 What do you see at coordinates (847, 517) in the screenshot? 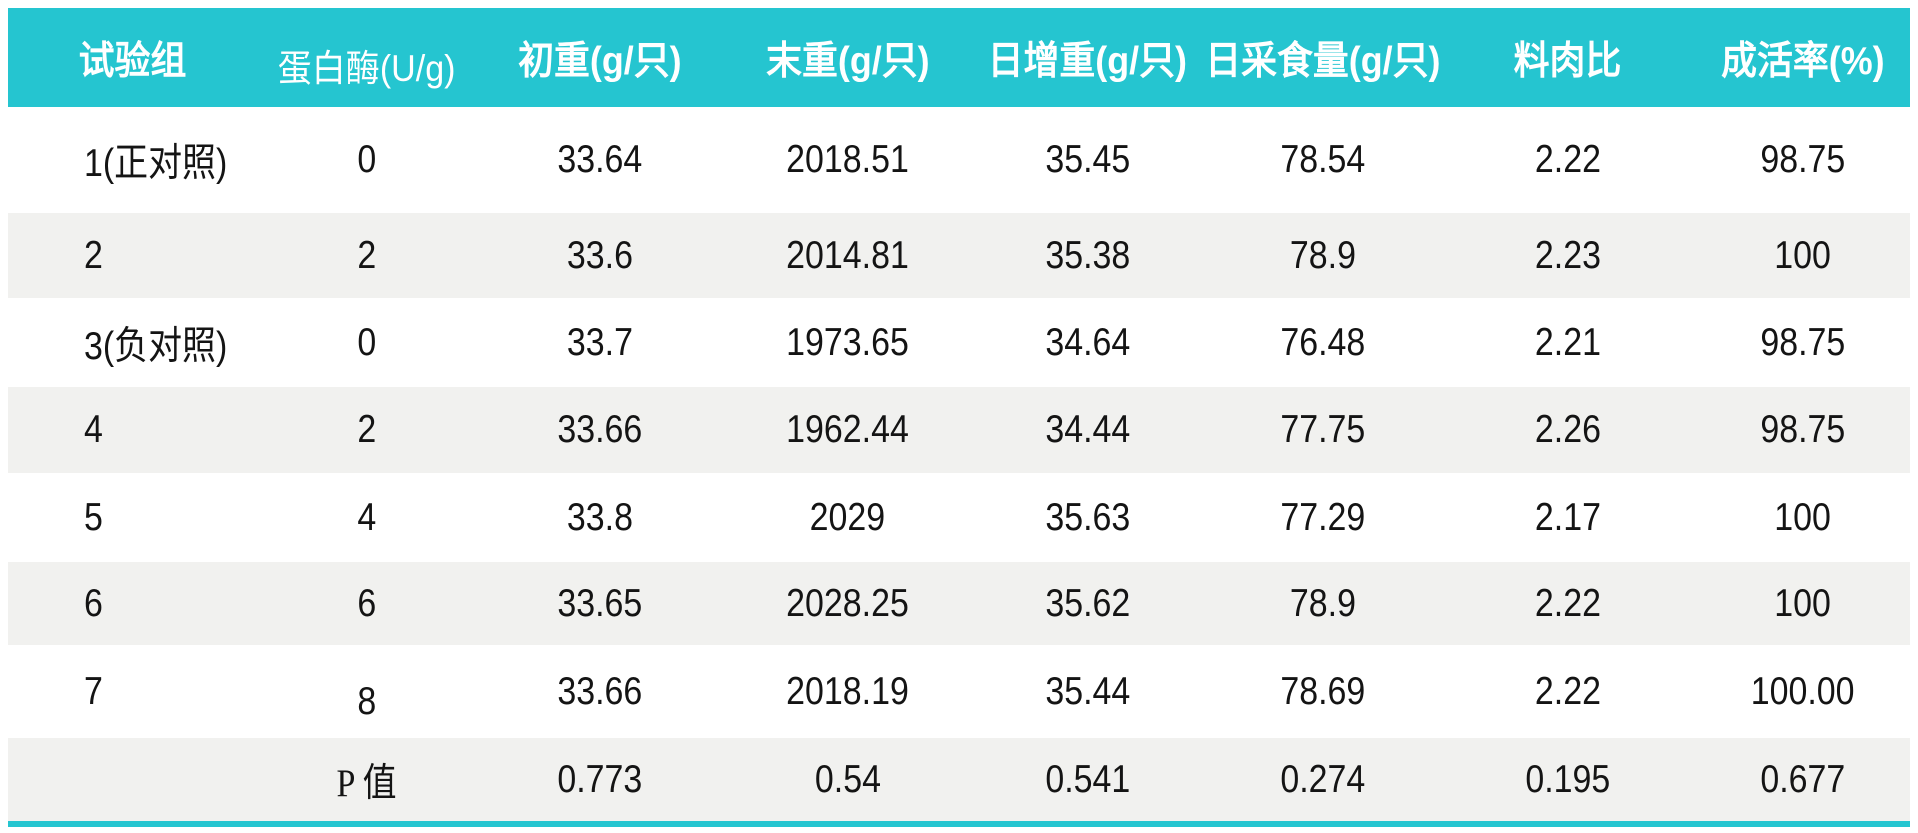
I see `table-cell: 2029` at bounding box center [847, 517].